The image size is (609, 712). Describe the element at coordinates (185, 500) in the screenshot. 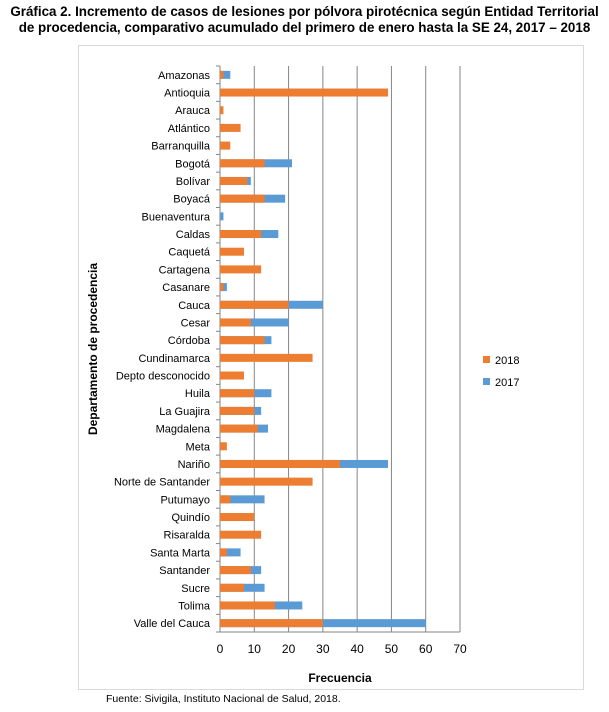

I see `y-tick-label: Putumayo` at that location.